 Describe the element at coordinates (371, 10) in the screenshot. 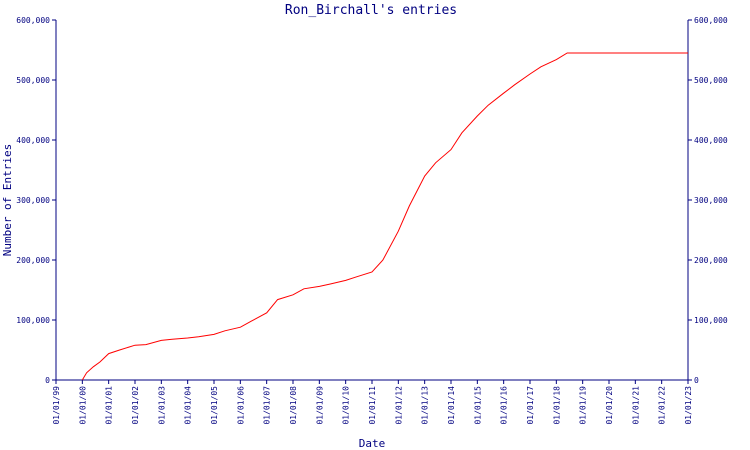

I see `chart-title: Ron_Birchall's entries` at that location.